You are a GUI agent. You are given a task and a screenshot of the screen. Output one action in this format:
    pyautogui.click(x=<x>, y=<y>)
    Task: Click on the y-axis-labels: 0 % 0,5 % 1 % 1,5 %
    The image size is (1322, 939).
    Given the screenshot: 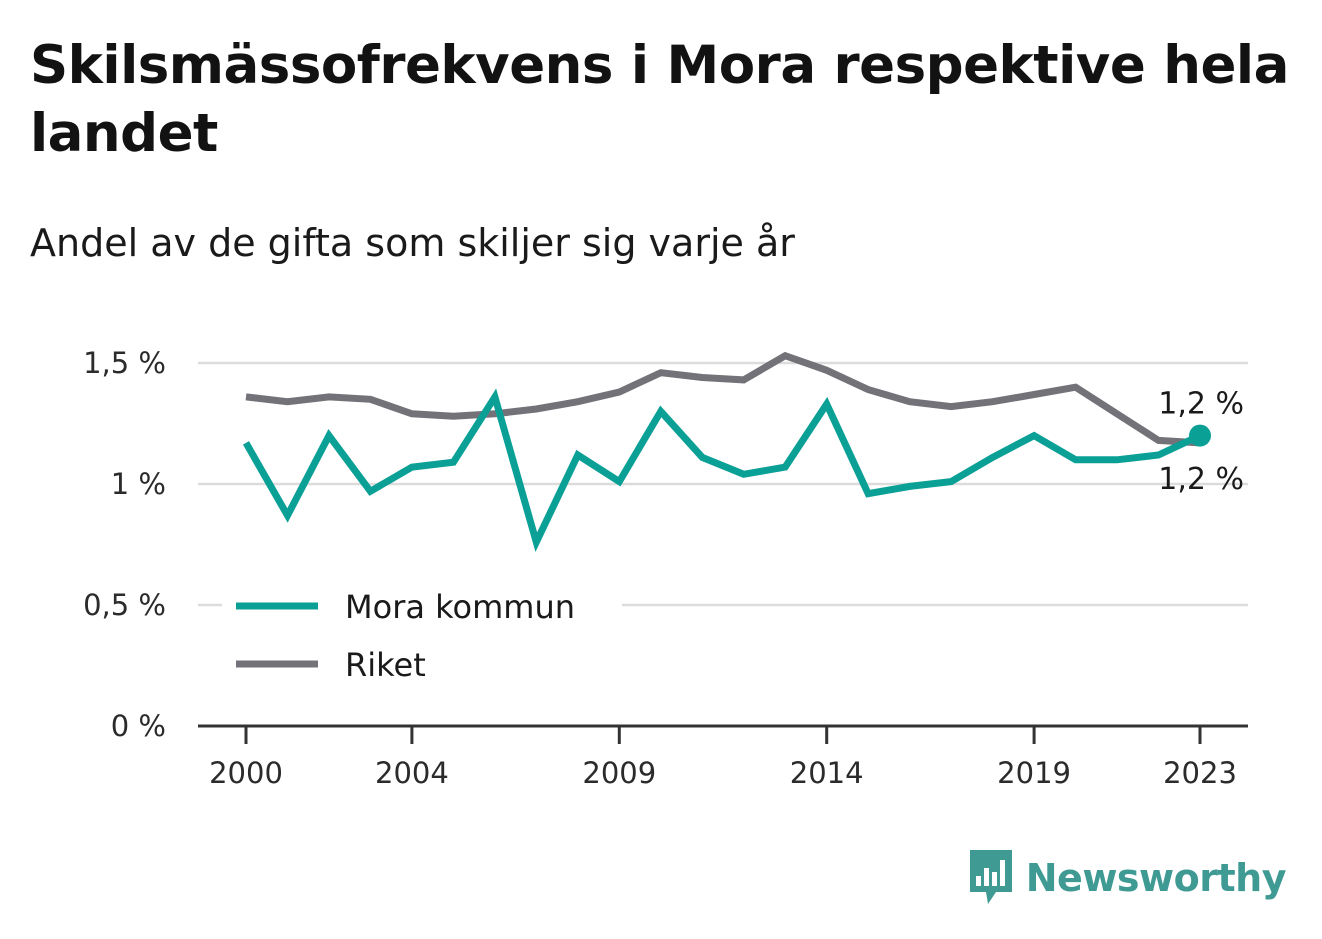 What is the action you would take?
    pyautogui.click(x=124, y=544)
    